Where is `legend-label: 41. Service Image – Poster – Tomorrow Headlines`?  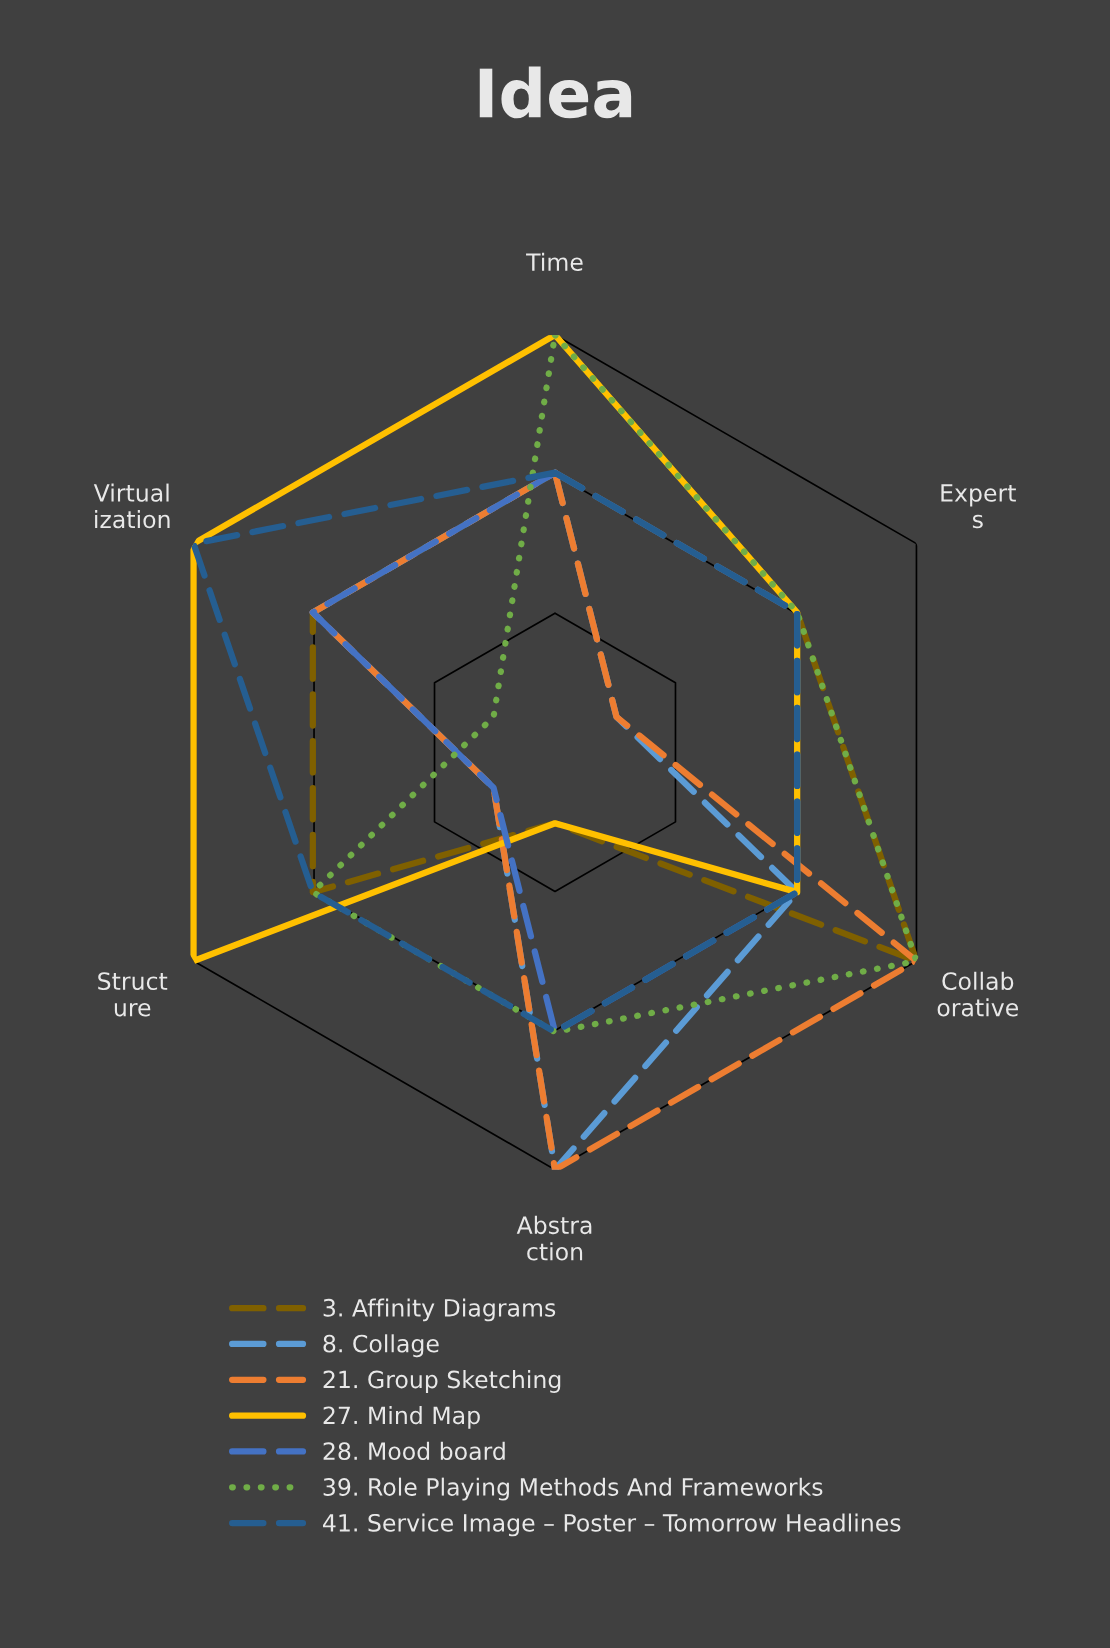 legend-label: 41. Service Image – Poster – Tomorrow Headlines is located at coordinates (612, 1525).